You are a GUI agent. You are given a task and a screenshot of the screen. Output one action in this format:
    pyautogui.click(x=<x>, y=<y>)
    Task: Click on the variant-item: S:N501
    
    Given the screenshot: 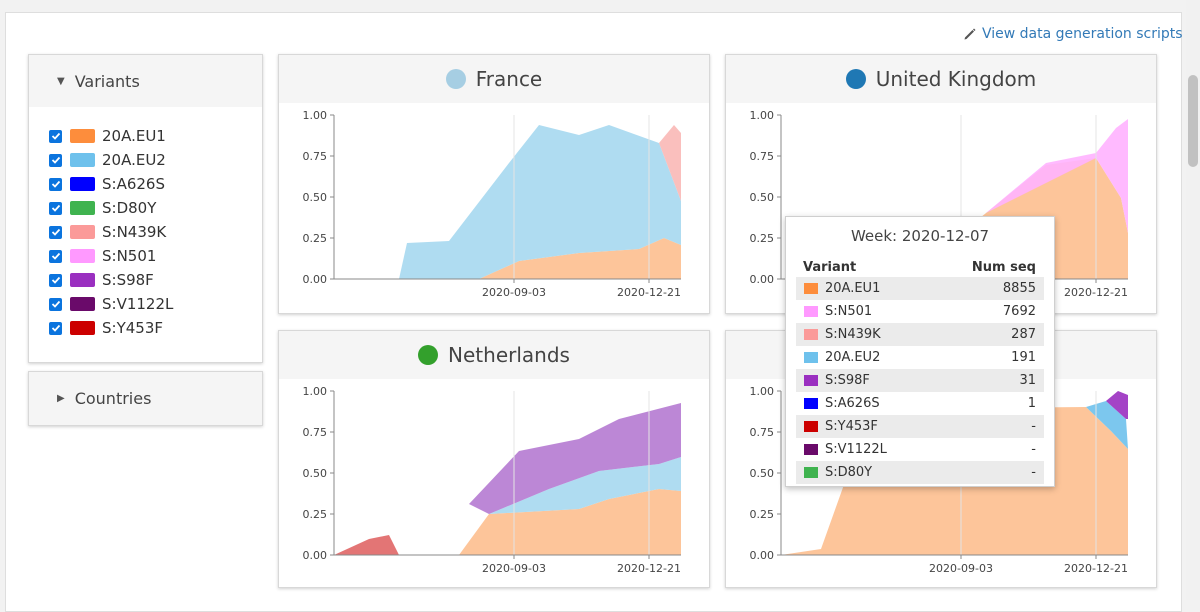 What is the action you would take?
    pyautogui.click(x=155, y=256)
    